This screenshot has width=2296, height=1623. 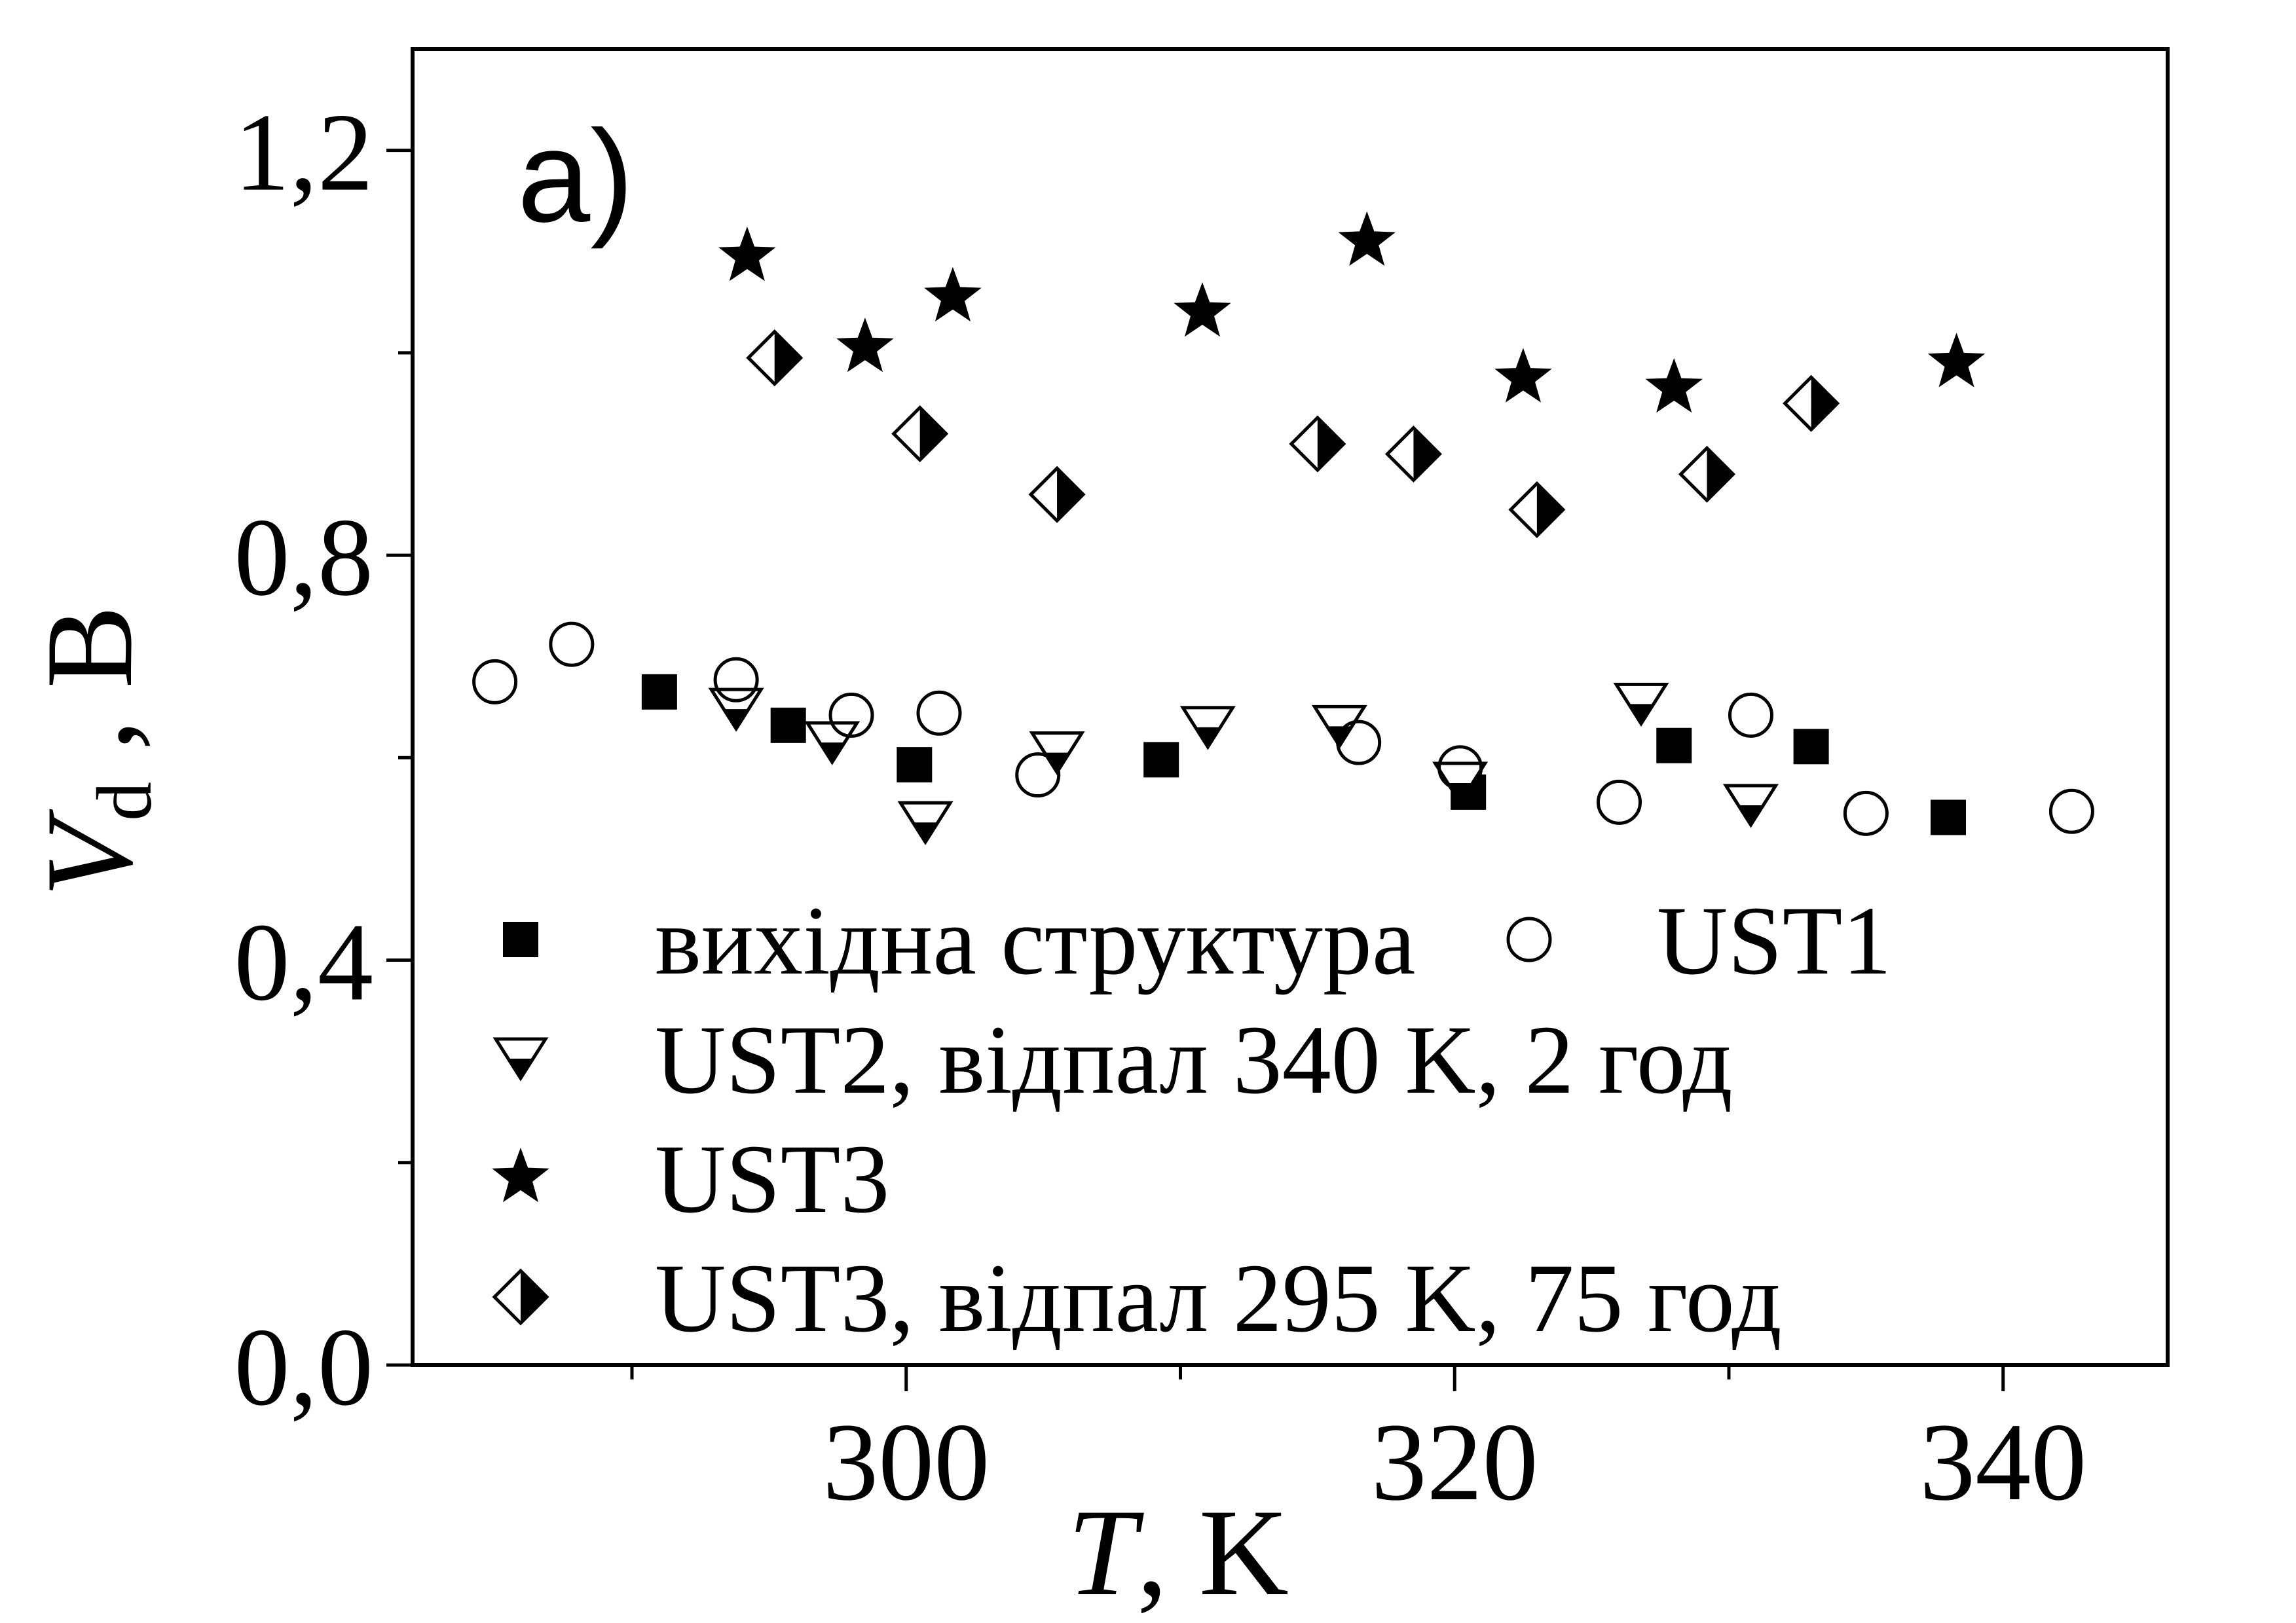 I want to click on panel-label: a), so click(x=575, y=176).